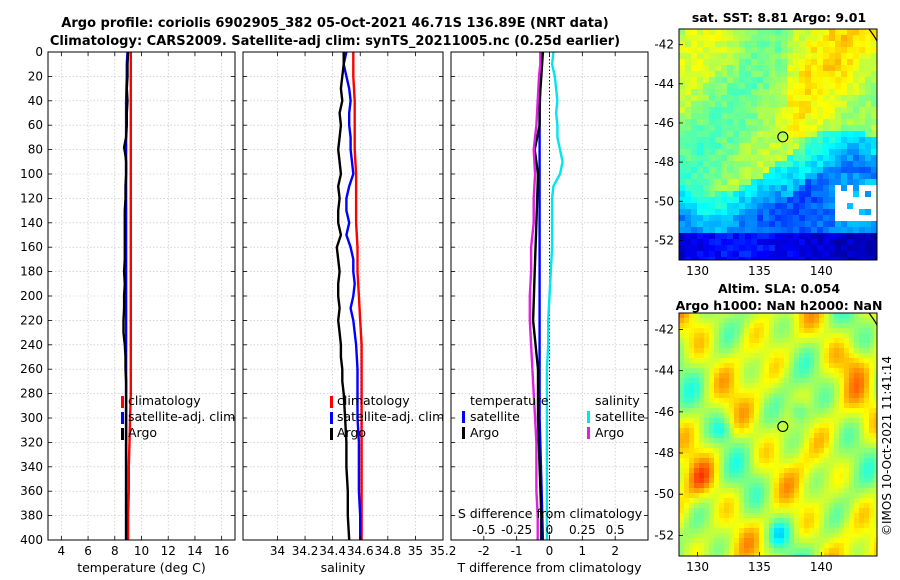 The width and height of the screenshot is (900, 580). What do you see at coordinates (35, 101) in the screenshot?
I see `y-tick-label: 40` at bounding box center [35, 101].